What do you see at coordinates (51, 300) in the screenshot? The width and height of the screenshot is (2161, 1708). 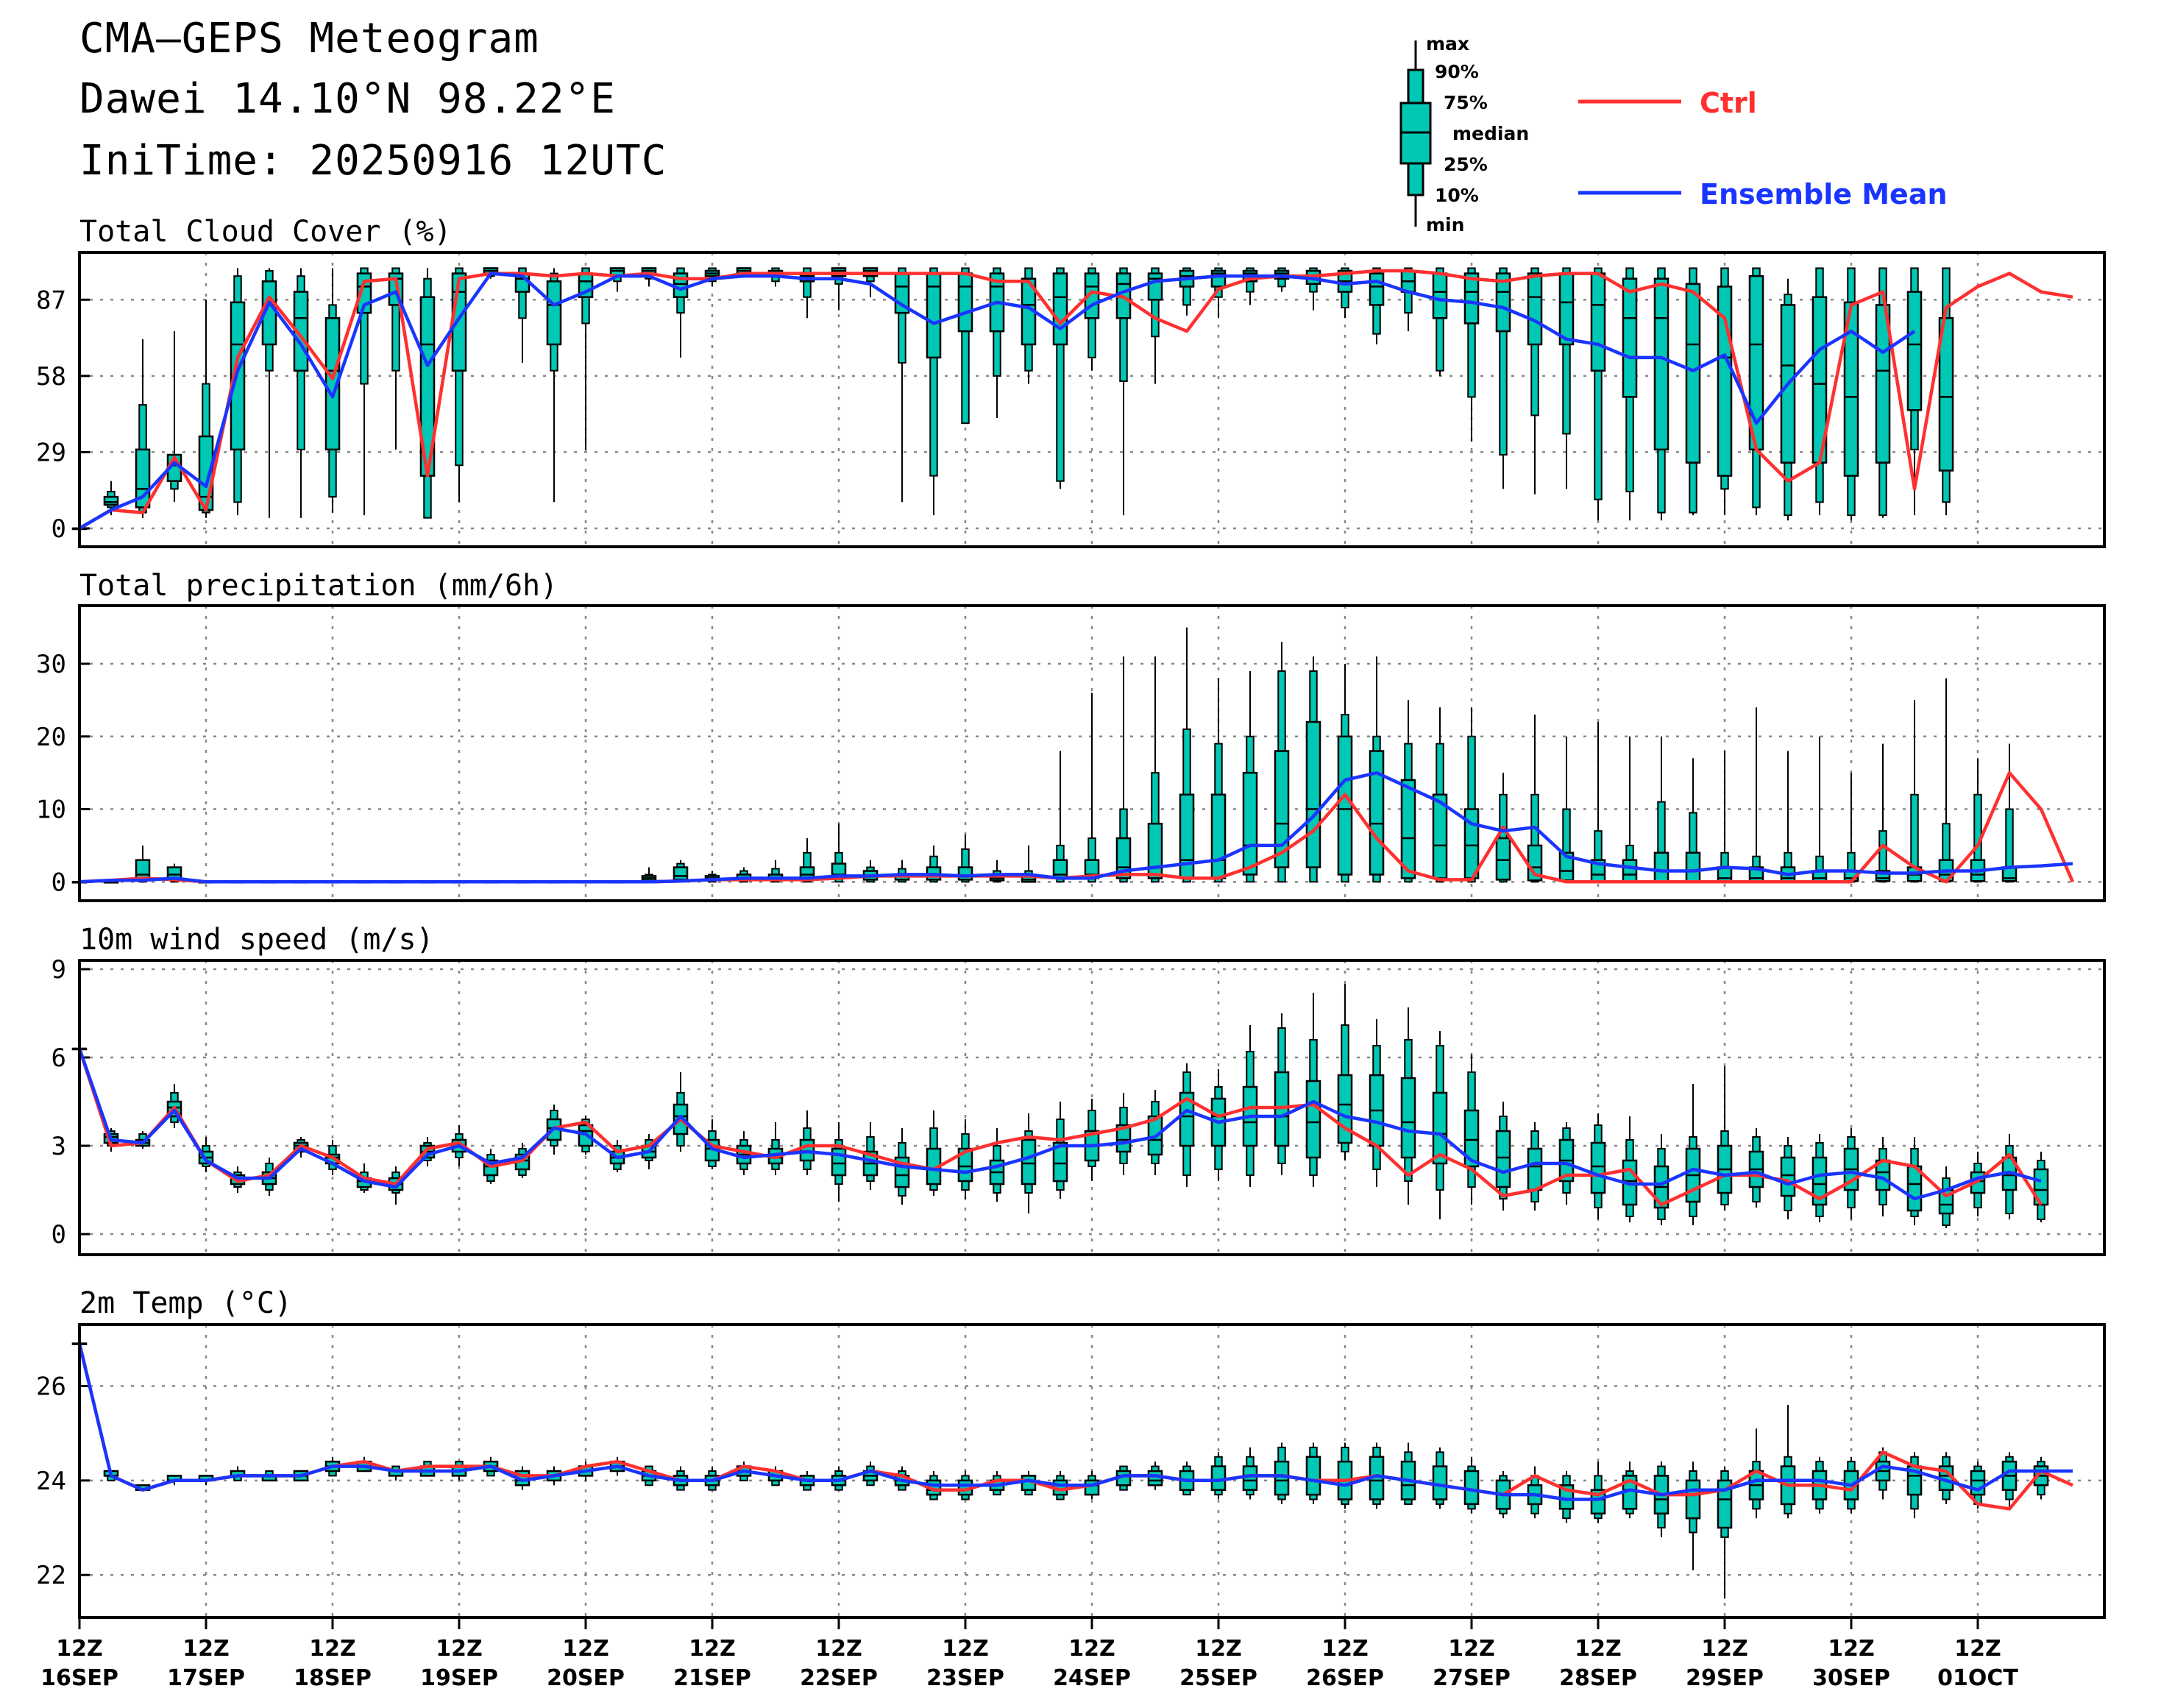 I see `y-tick-label: 87` at bounding box center [51, 300].